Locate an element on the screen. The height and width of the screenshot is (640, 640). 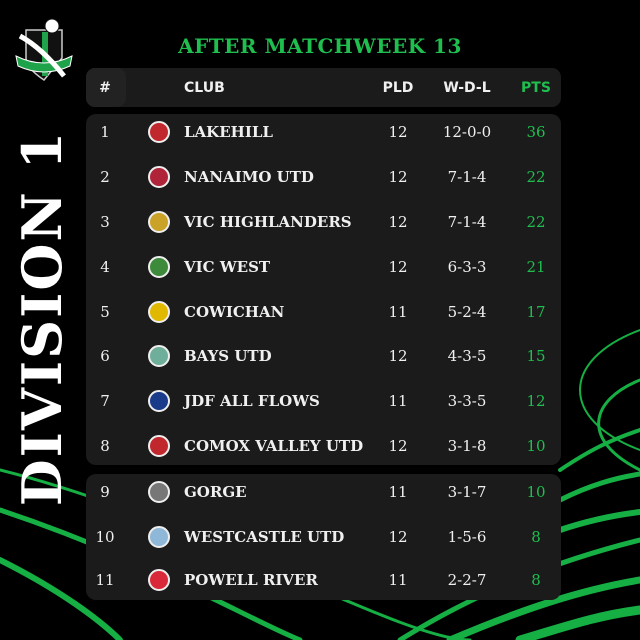
rank: 6 is located at coordinates (105, 356).